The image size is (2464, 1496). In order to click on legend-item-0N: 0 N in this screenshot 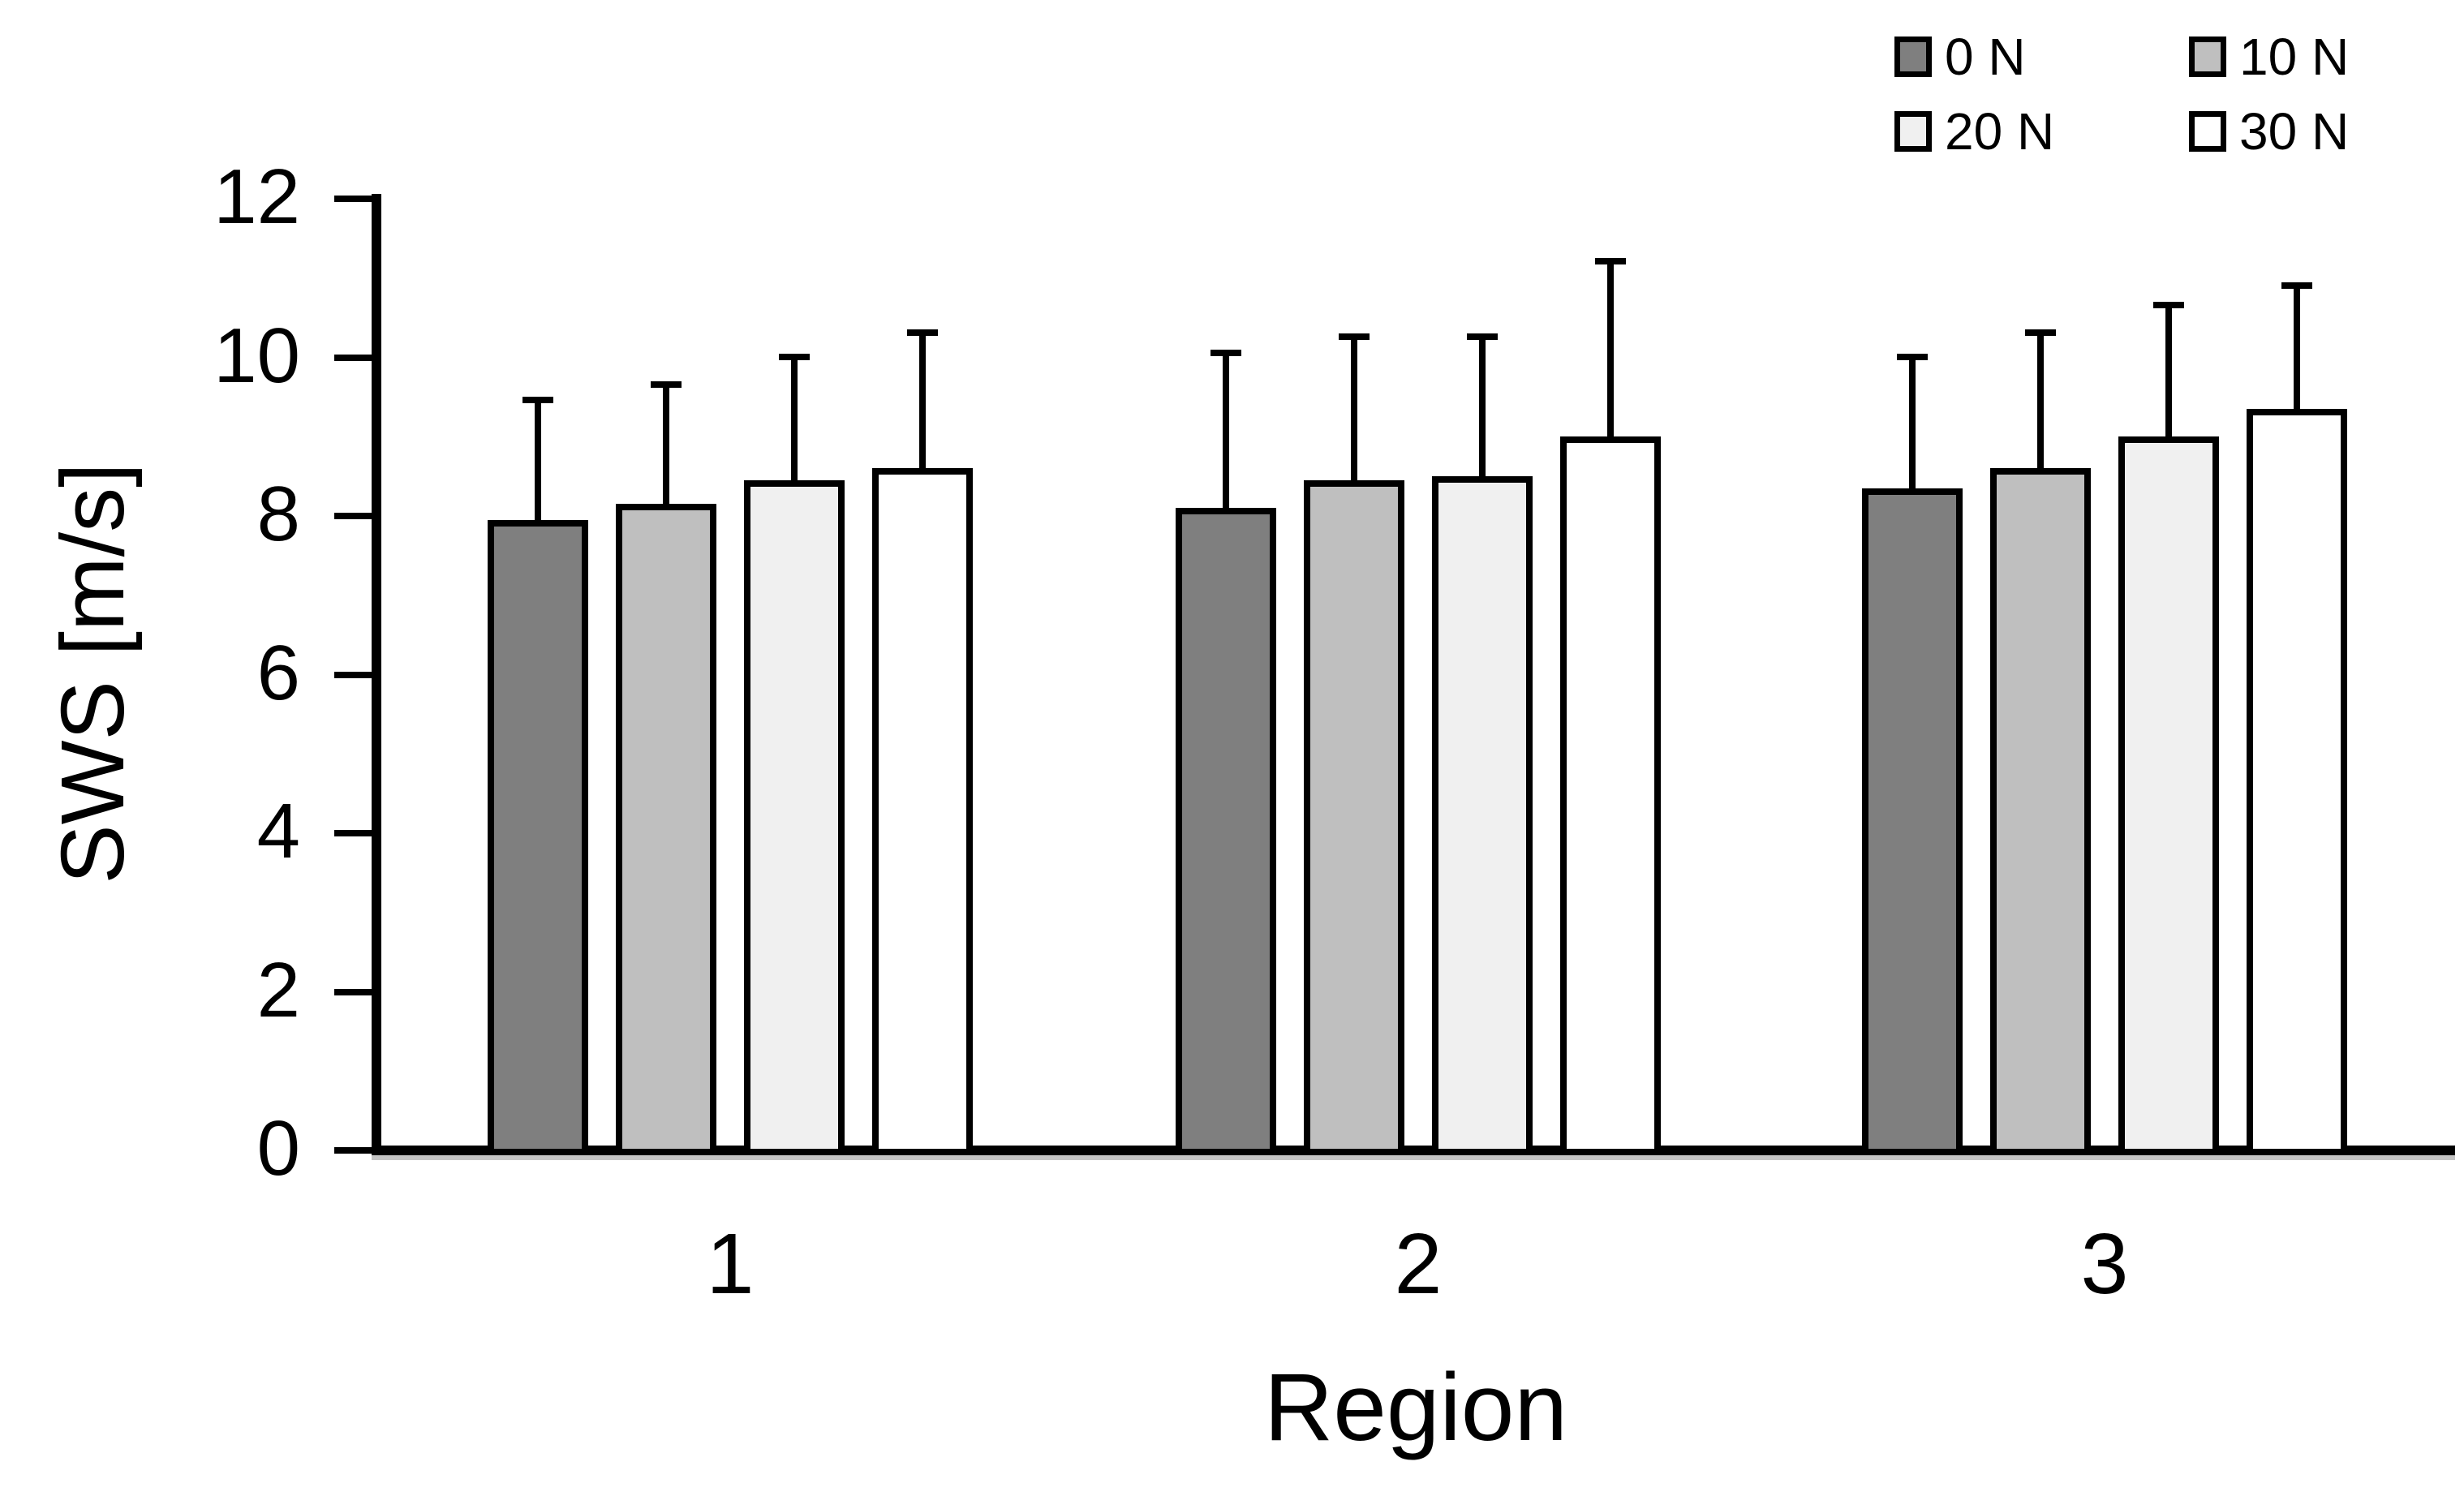, I will do `click(1960, 57)`.